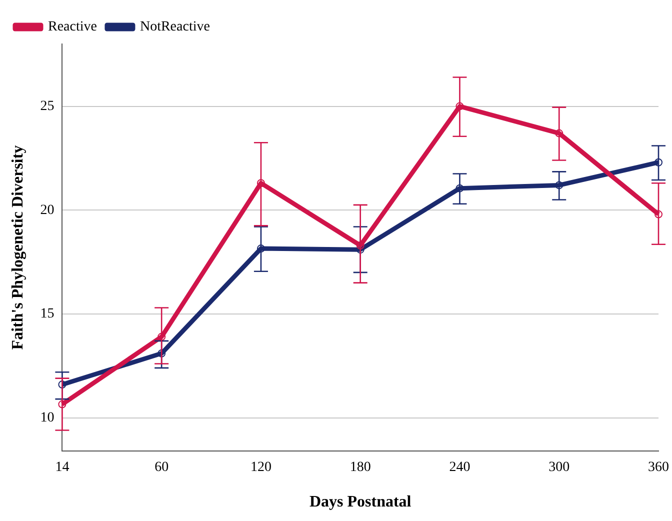  What do you see at coordinates (47, 314) in the screenshot?
I see `y-tick-label: 15` at bounding box center [47, 314].